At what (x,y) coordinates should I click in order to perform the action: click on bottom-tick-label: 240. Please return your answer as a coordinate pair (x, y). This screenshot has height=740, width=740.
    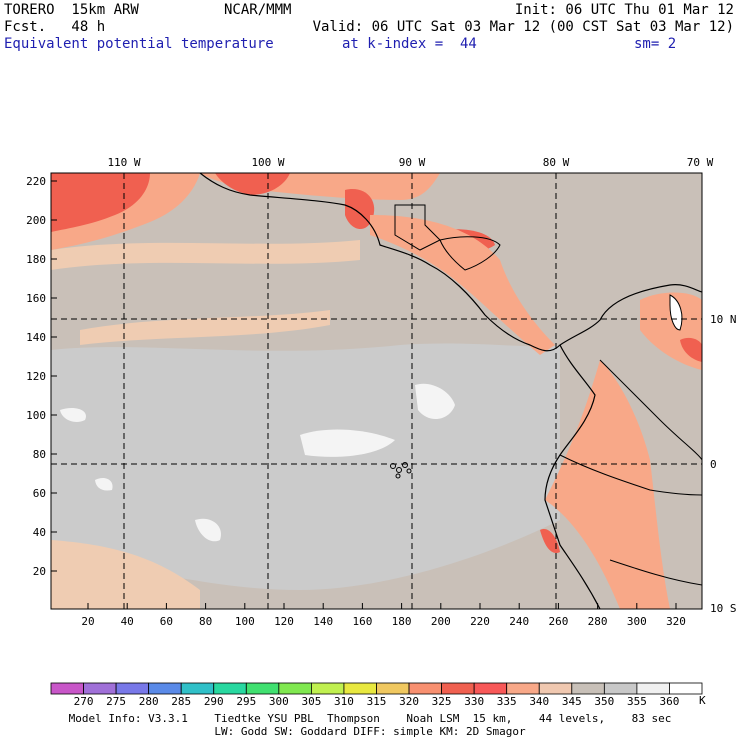
    Looking at the image, I should click on (519, 621).